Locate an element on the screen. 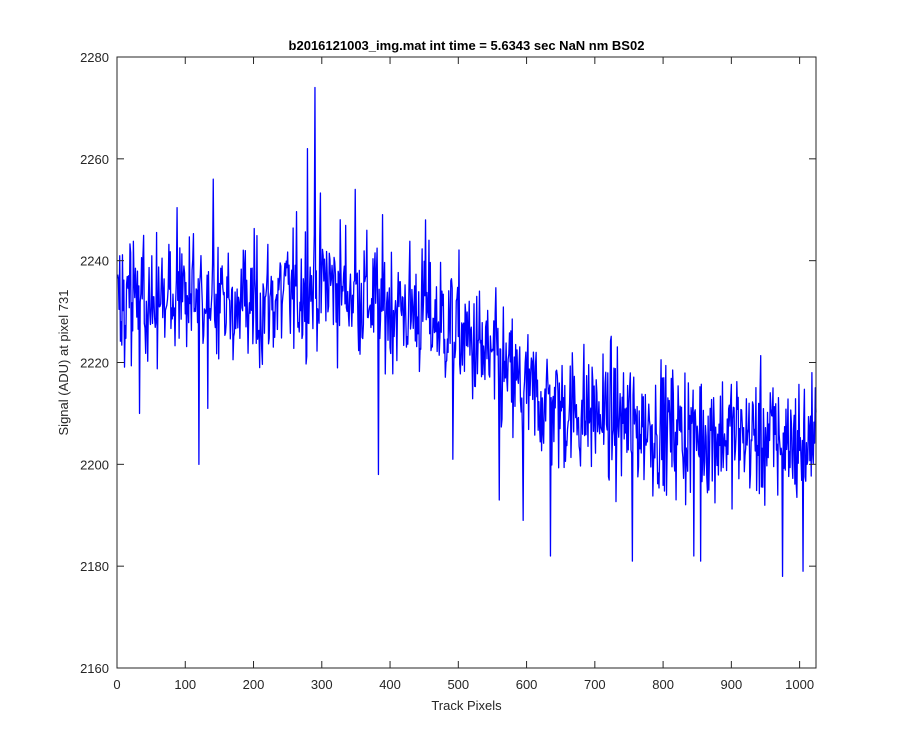 This screenshot has width=900, height=750. x-tick-label: 0 is located at coordinates (116, 684).